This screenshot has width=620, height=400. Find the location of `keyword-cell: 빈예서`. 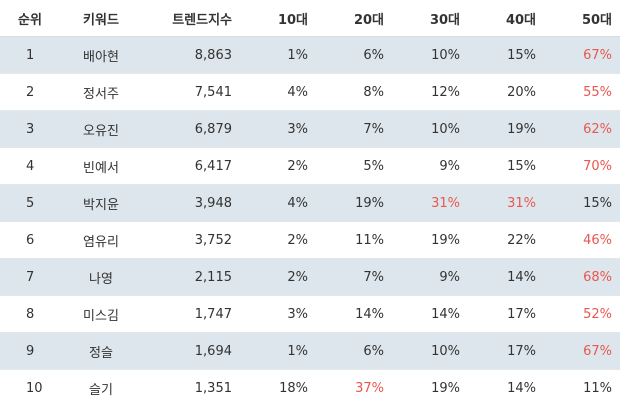

keyword-cell: 빈예서 is located at coordinates (101, 166).